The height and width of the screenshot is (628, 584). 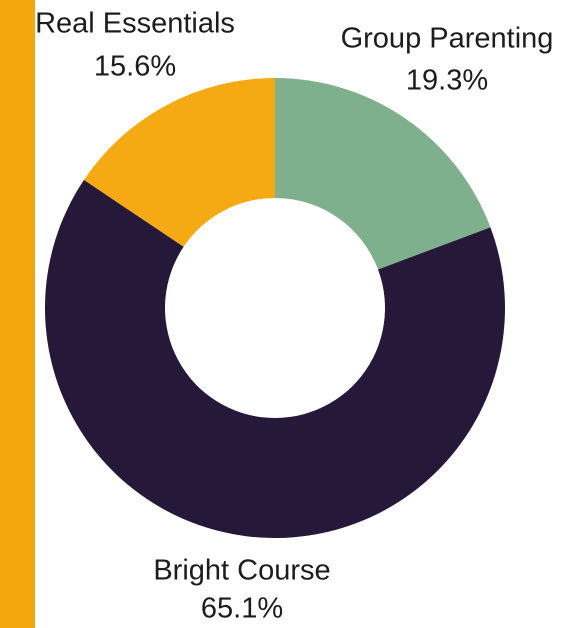 I want to click on slice-label: Bright Course, so click(x=241, y=571).